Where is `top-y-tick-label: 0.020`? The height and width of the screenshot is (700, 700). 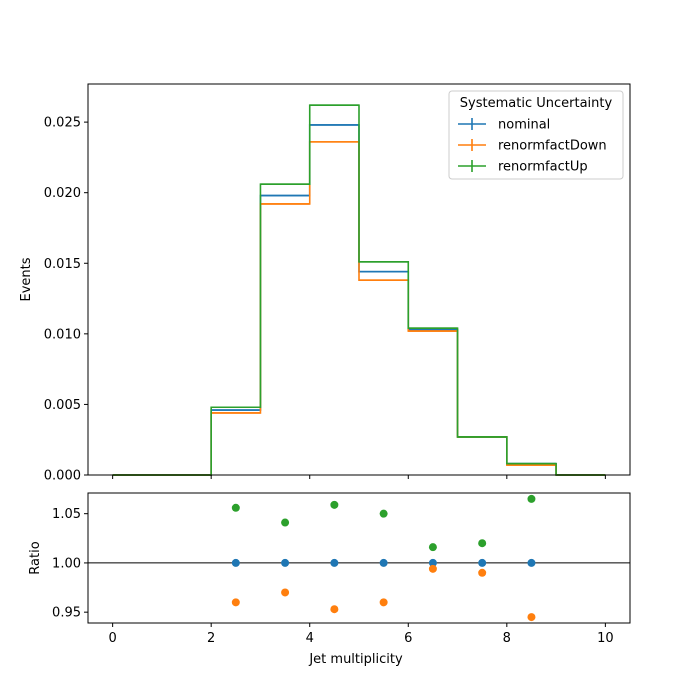 top-y-tick-label: 0.020 is located at coordinates (62, 193).